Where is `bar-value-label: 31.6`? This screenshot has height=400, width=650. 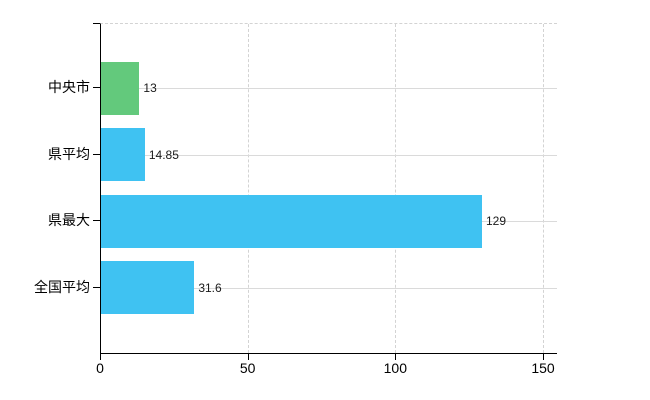 bar-value-label: 31.6 is located at coordinates (210, 287).